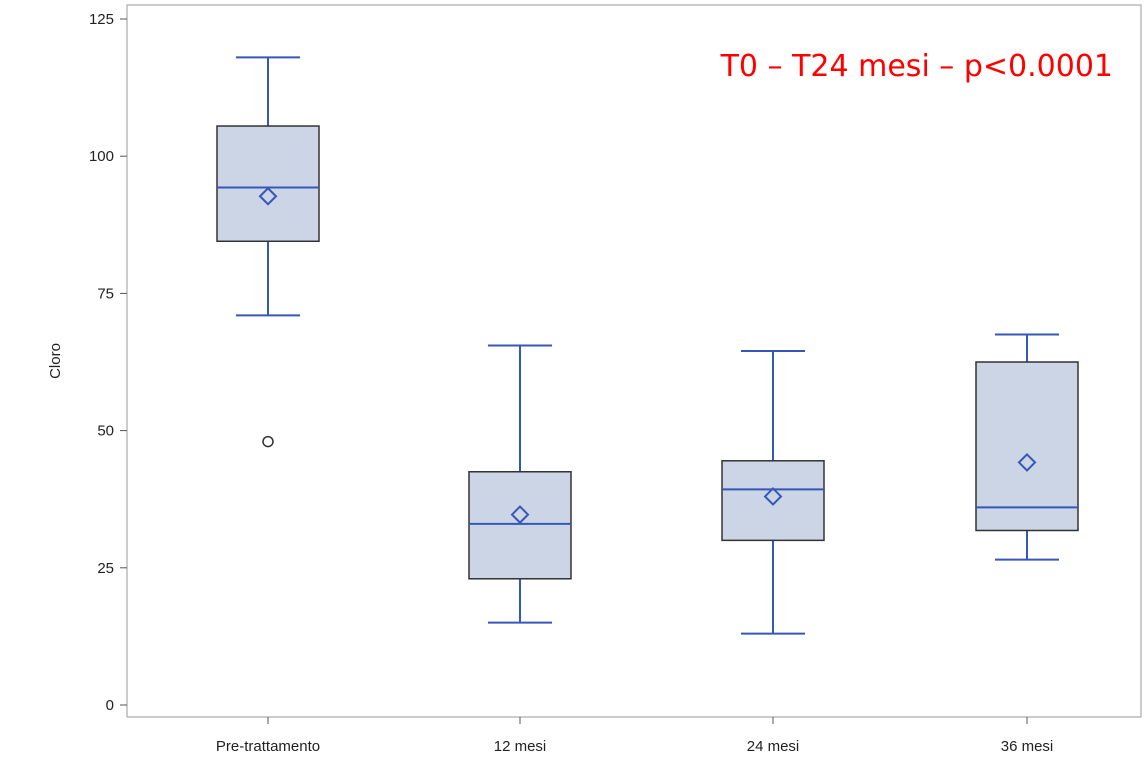  What do you see at coordinates (916, 66) in the screenshot?
I see `annotation-pvalue: T0 – T24 mesi – p<0.0001` at bounding box center [916, 66].